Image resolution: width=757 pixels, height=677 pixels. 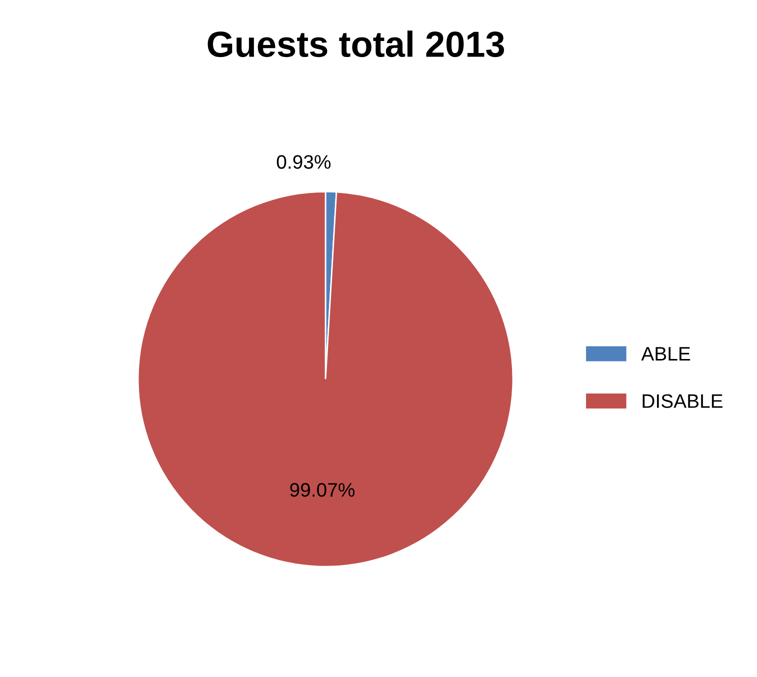 I want to click on legend-label: ABLE, so click(x=665, y=353).